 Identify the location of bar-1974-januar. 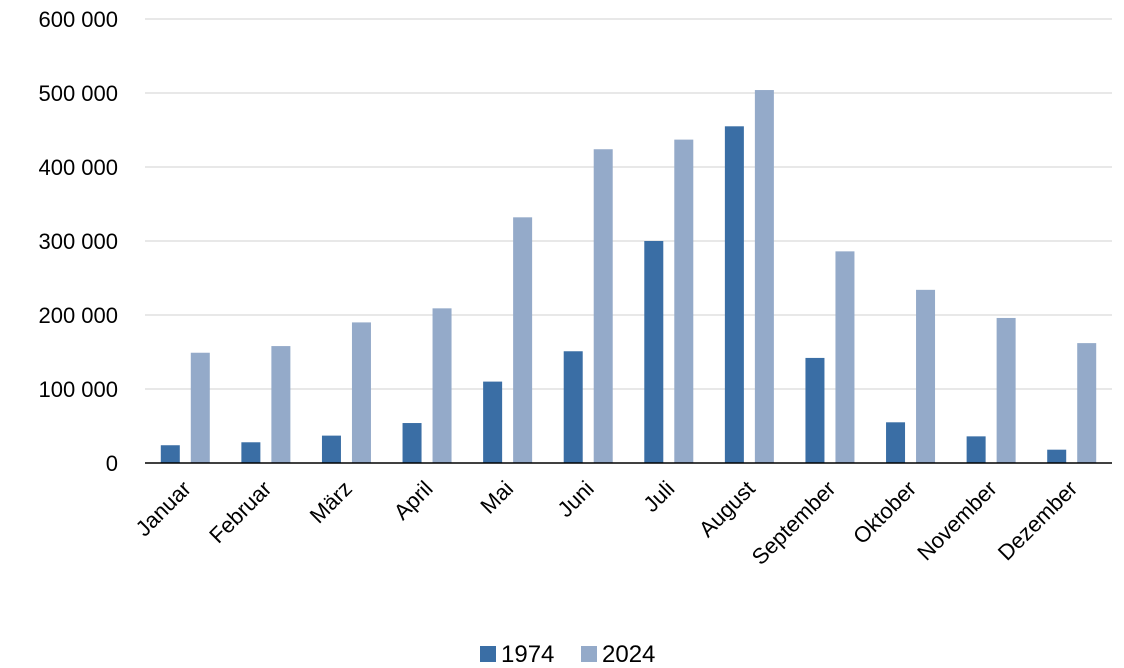
(170, 454).